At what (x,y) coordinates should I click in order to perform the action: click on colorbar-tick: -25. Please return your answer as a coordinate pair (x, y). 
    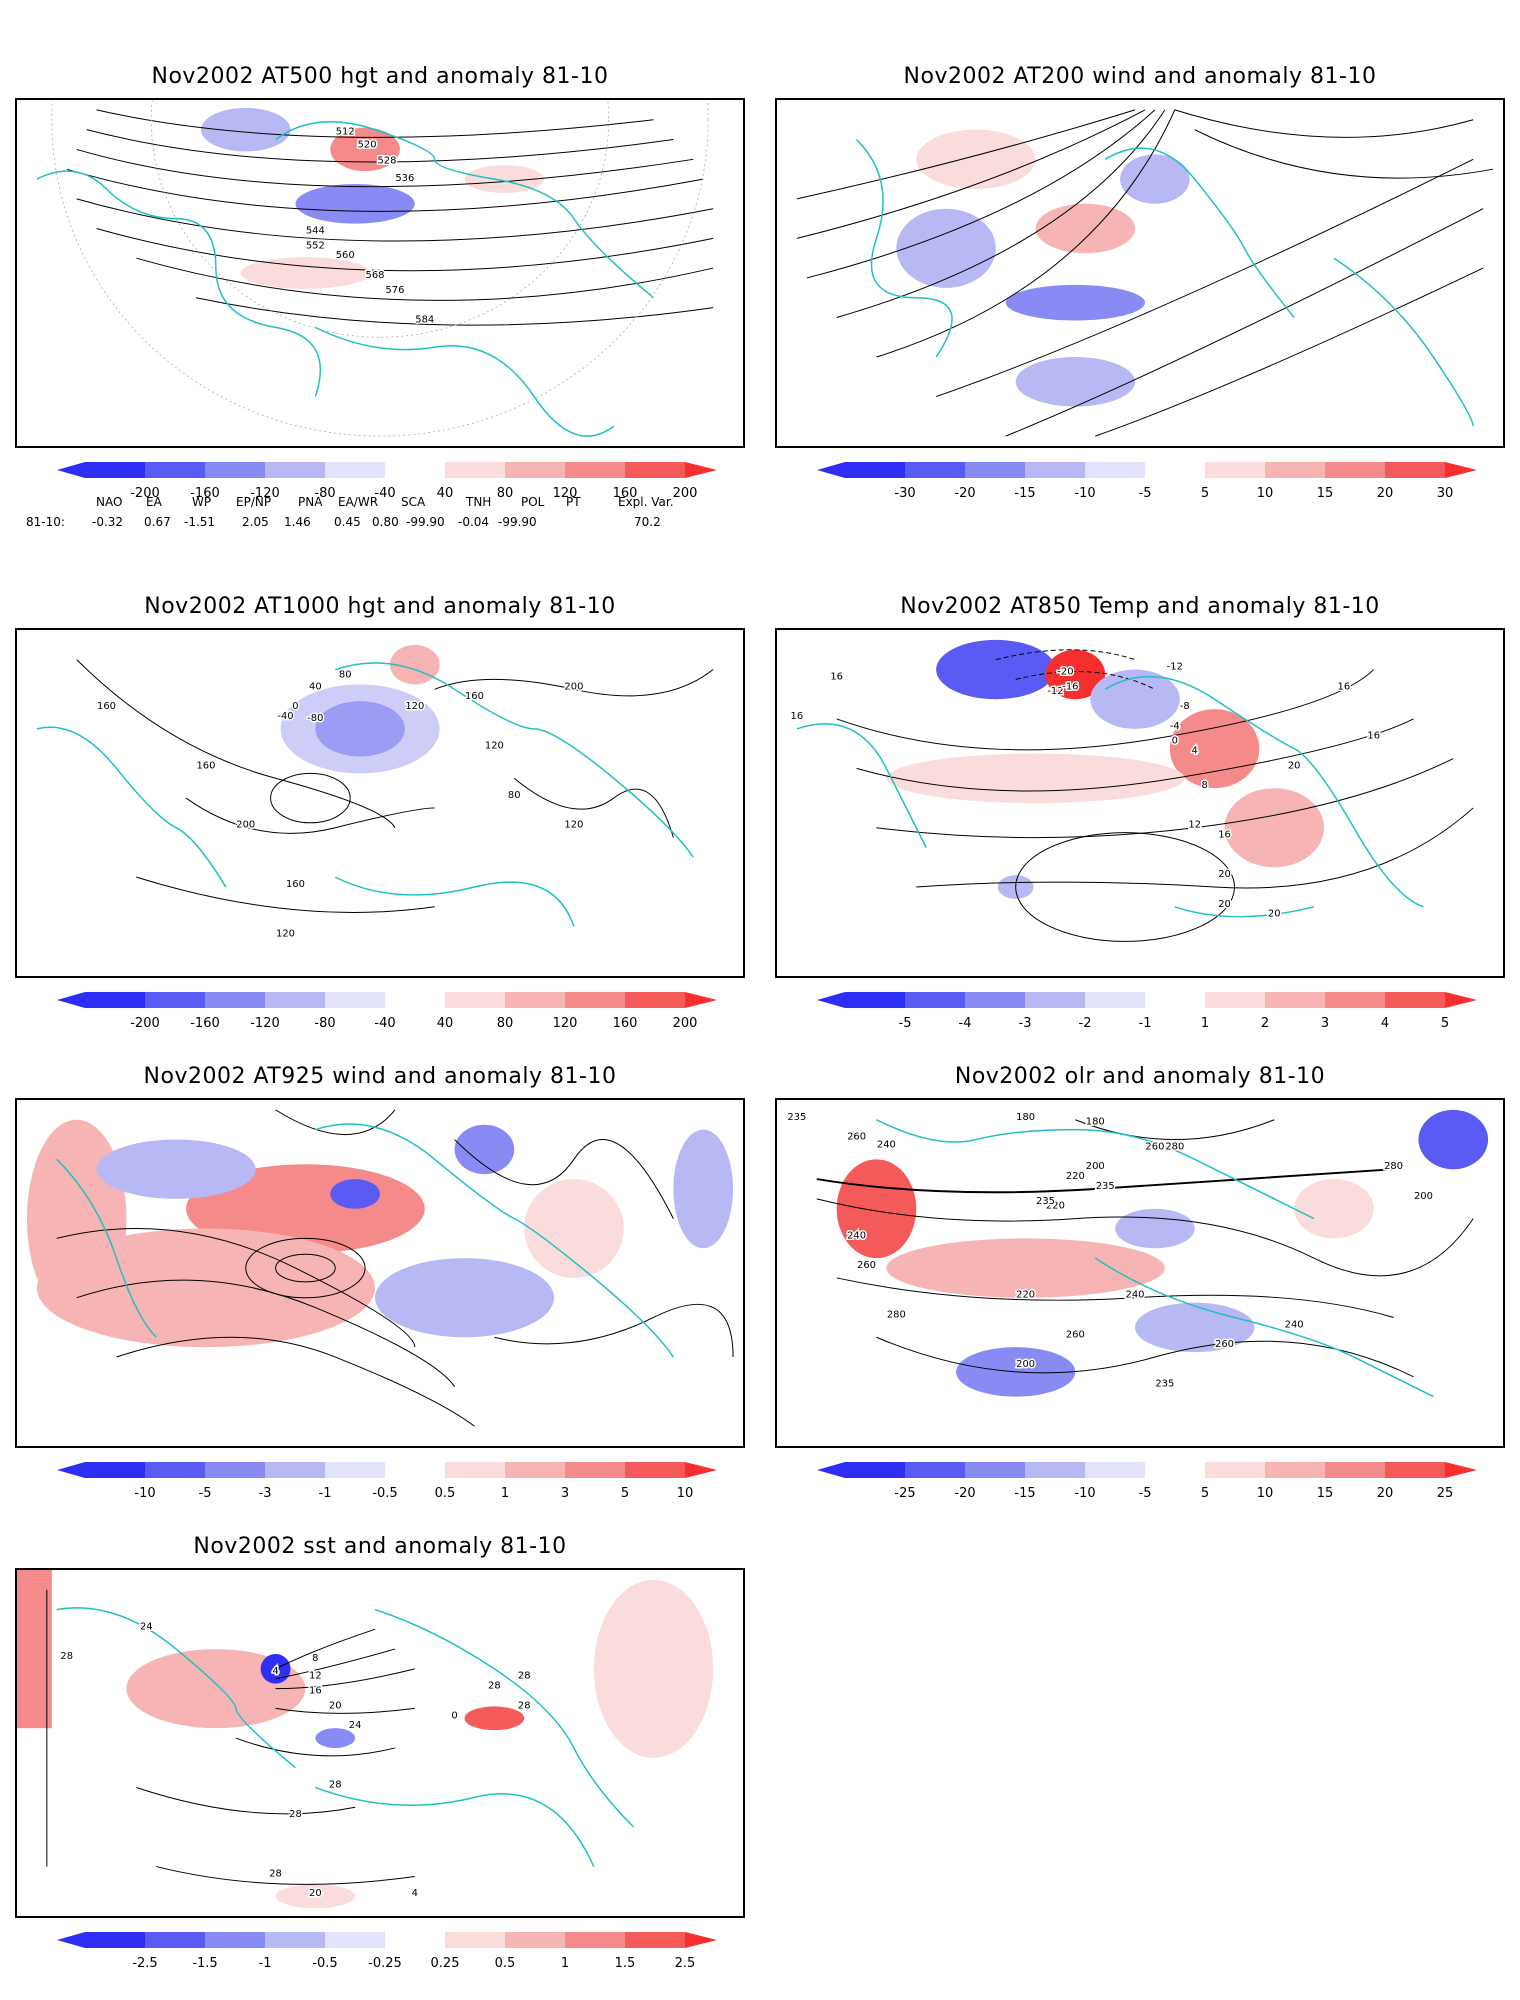
    Looking at the image, I should click on (905, 1493).